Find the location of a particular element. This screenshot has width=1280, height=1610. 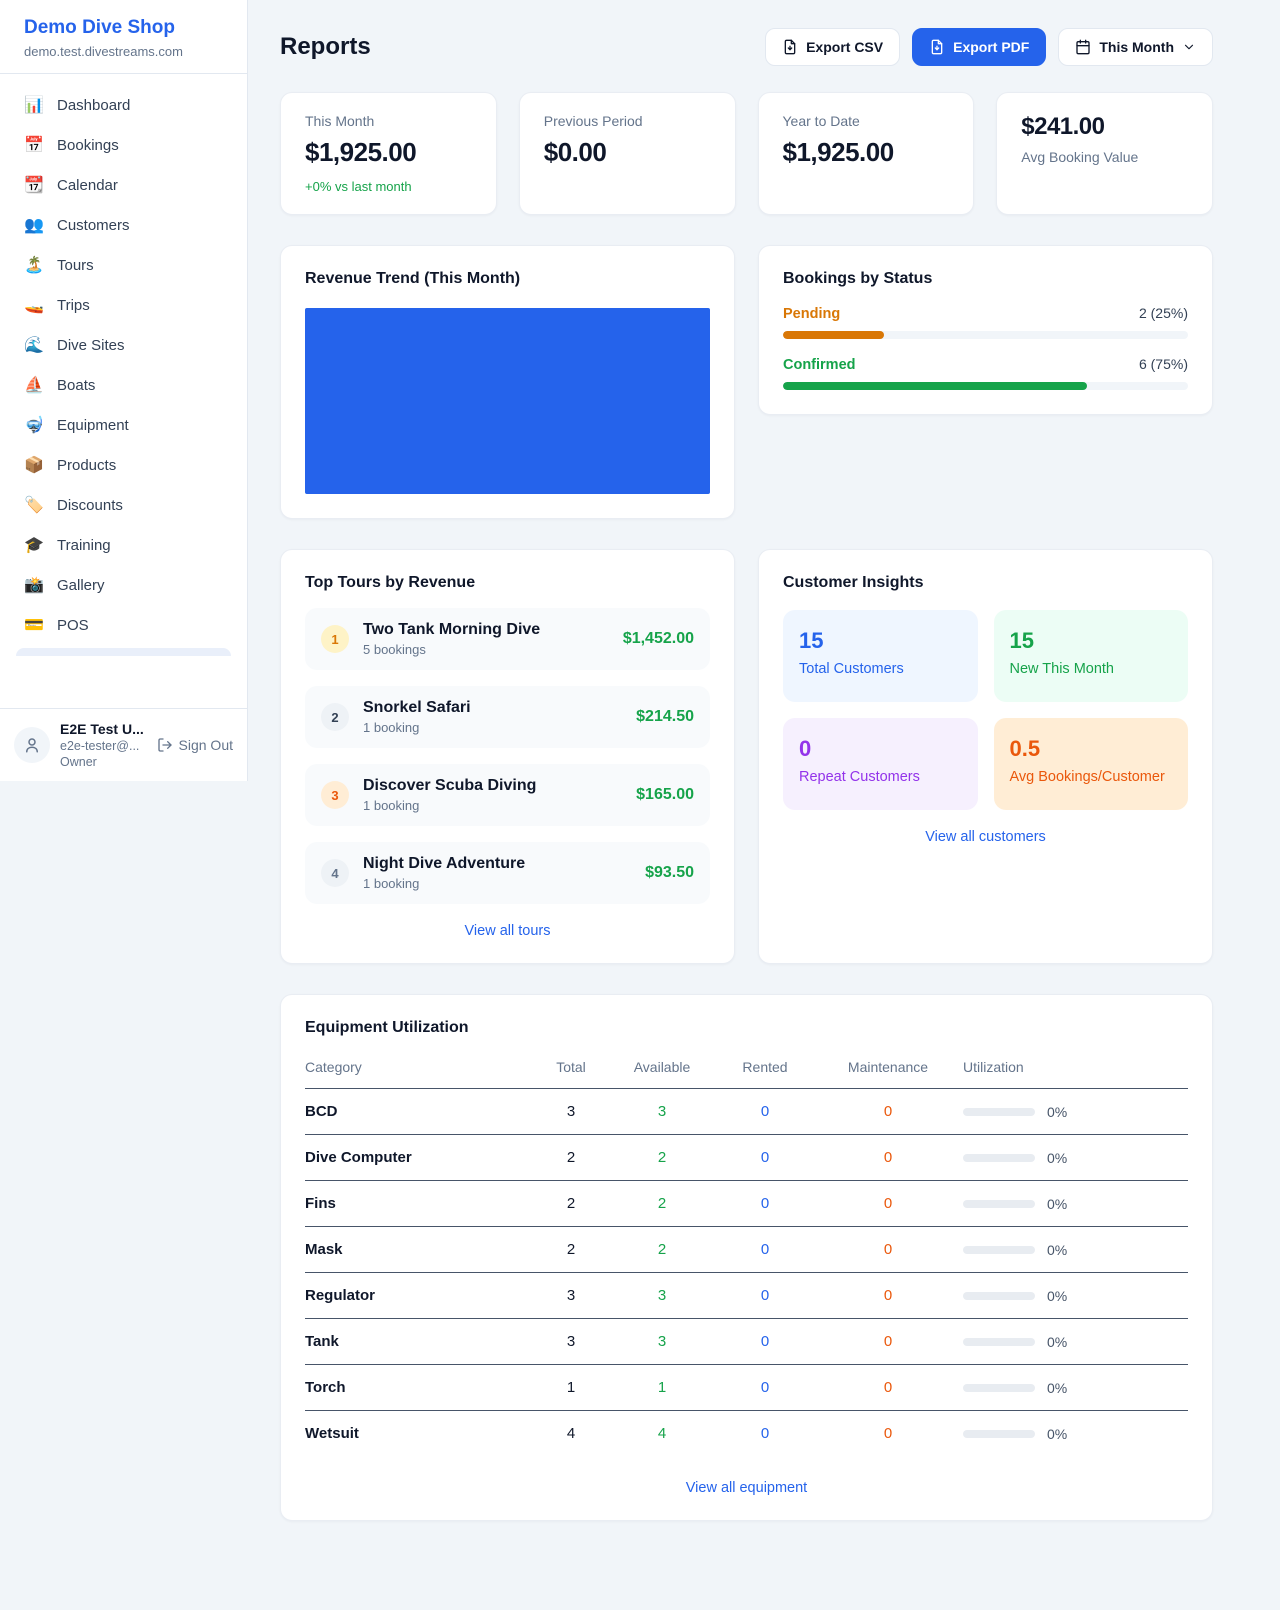

sidebar-item-label: Training is located at coordinates (84, 545).